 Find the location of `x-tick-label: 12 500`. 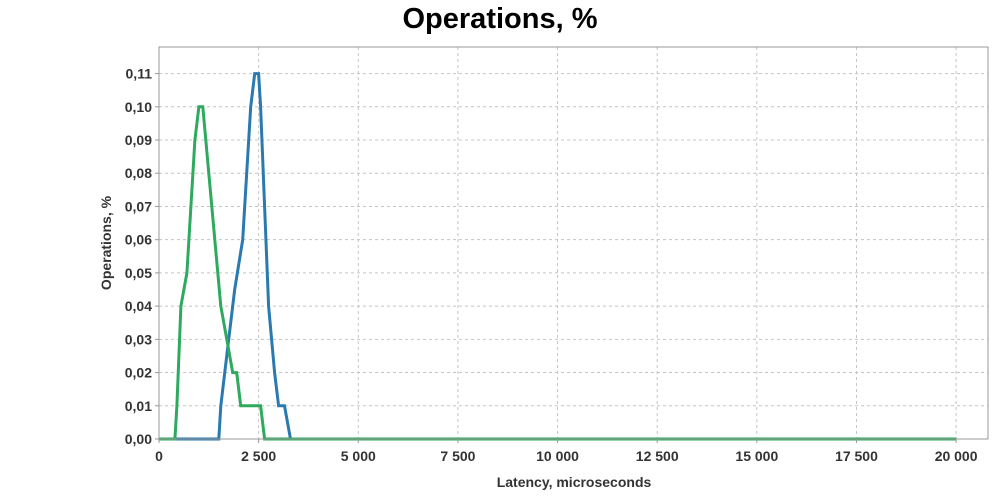

x-tick-label: 12 500 is located at coordinates (657, 456).